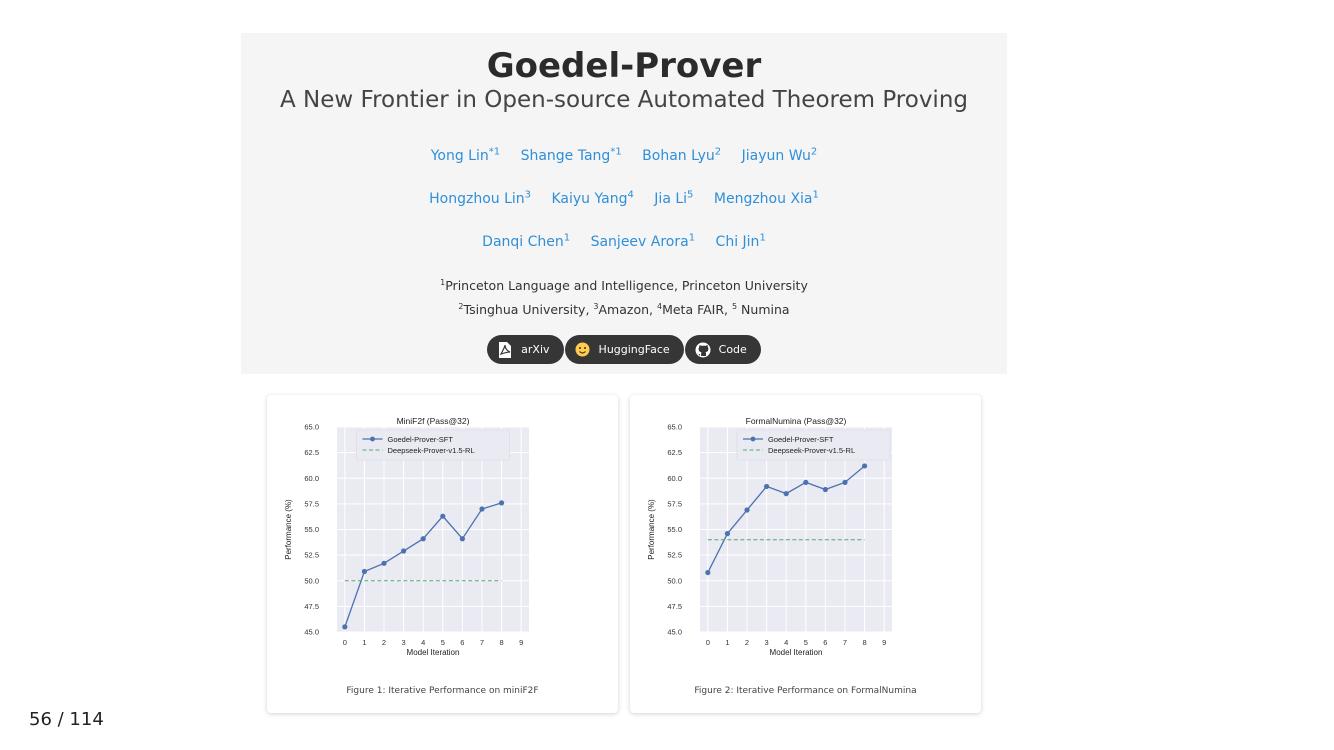 The height and width of the screenshot is (750, 1334). I want to click on y-tick-label: 55.0, so click(674, 529).